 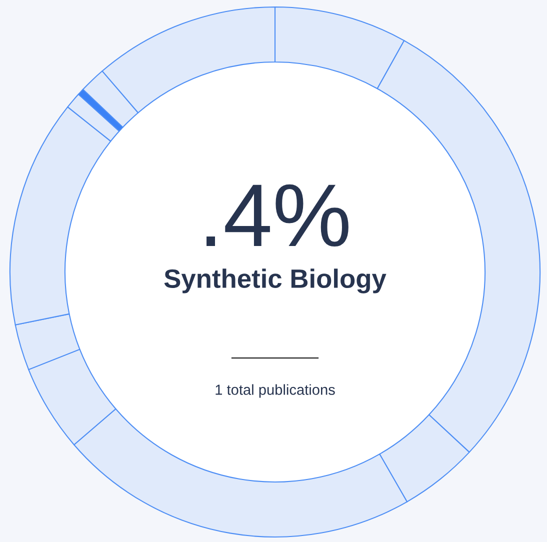 What do you see at coordinates (275, 391) in the screenshot?
I see `text: 1 total publications` at bounding box center [275, 391].